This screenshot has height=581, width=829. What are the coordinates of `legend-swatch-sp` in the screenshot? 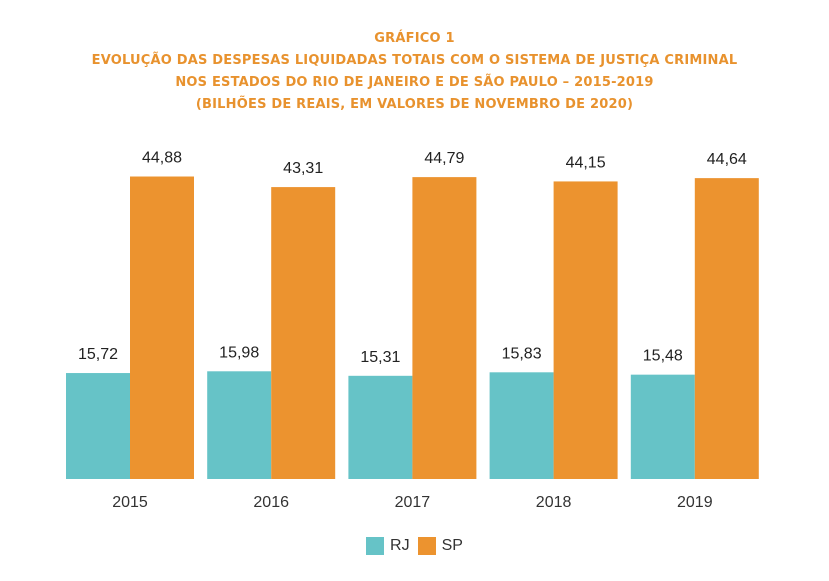 It's located at (426, 546).